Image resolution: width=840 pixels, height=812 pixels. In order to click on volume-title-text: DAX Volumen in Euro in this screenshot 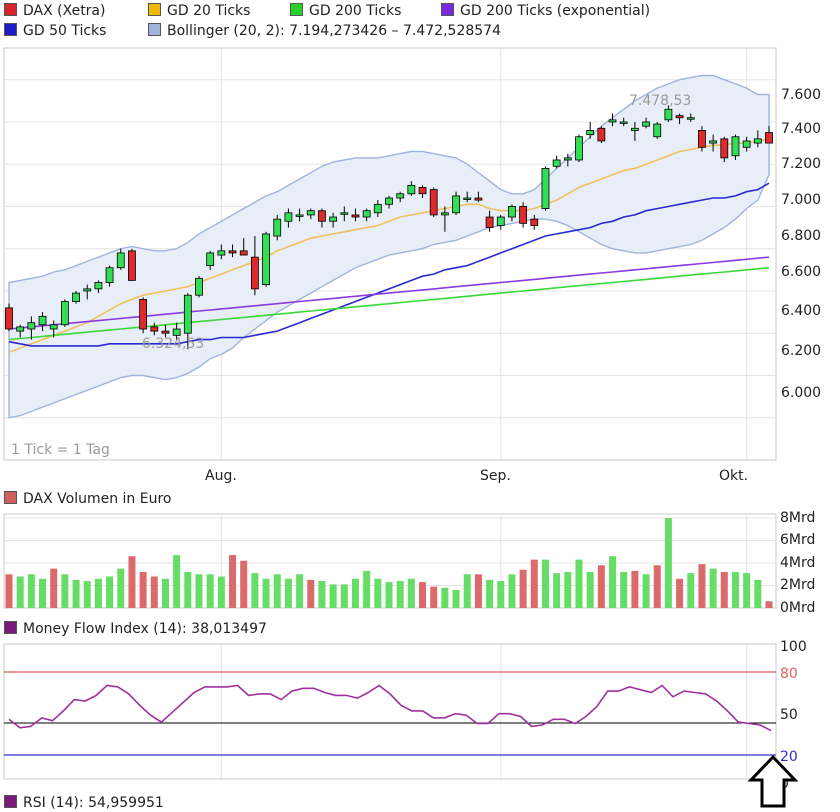, I will do `click(97, 499)`.